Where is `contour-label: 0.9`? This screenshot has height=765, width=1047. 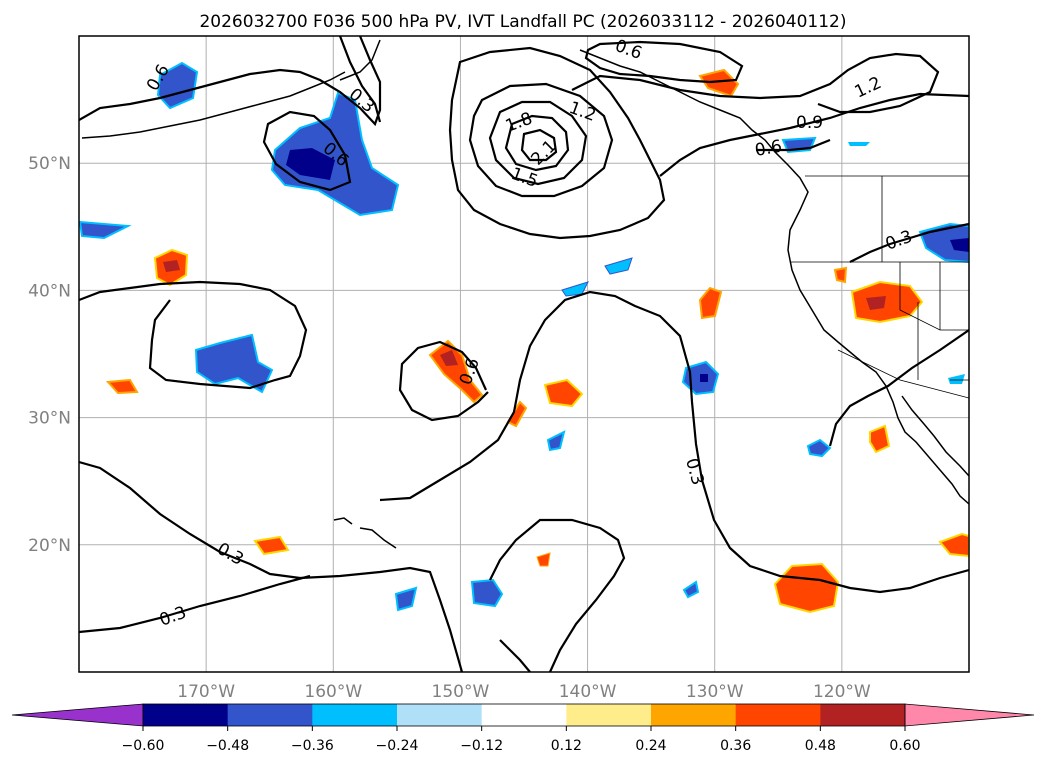 contour-label: 0.9 is located at coordinates (809, 123).